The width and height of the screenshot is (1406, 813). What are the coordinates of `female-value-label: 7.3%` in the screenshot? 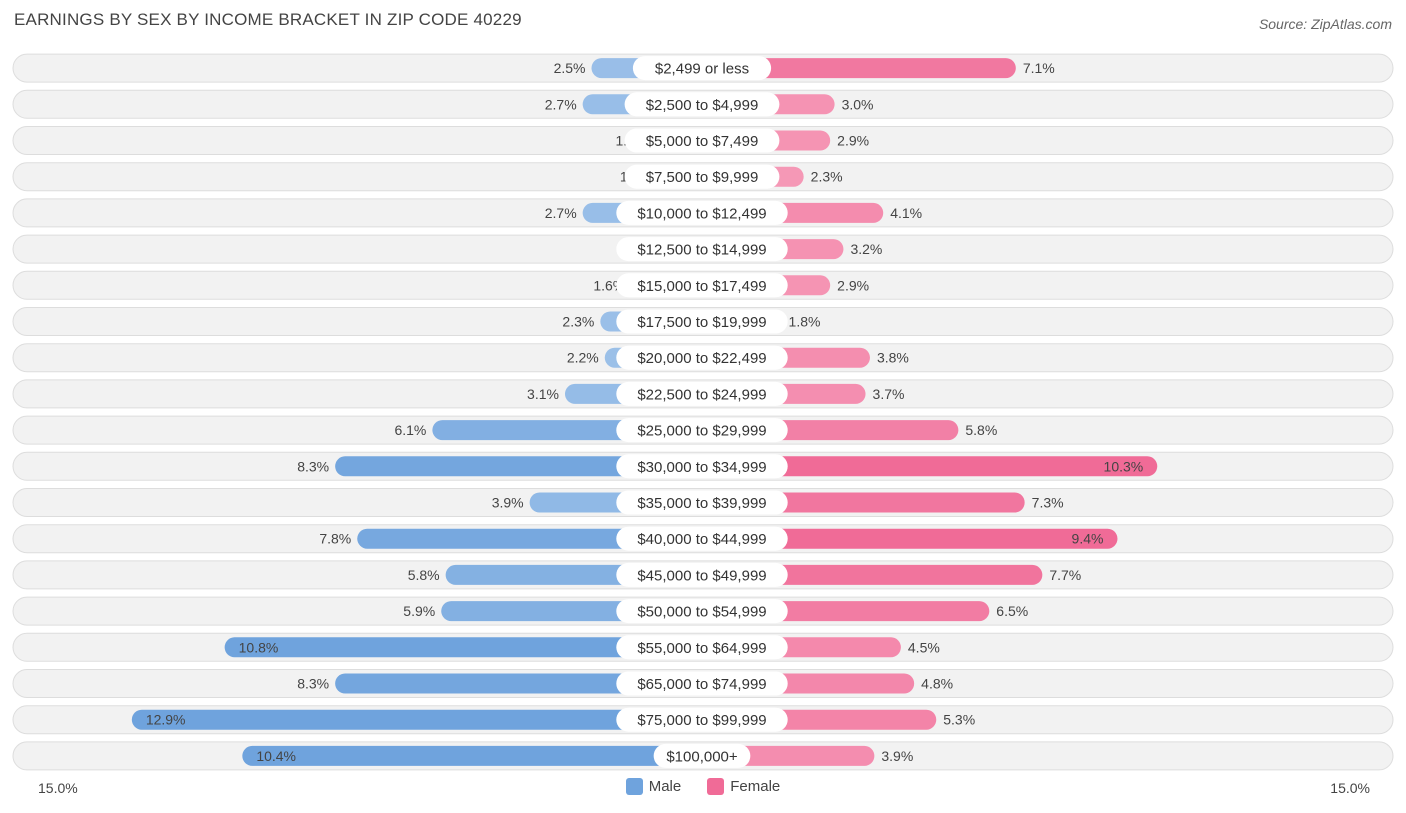 It's located at (1048, 503).